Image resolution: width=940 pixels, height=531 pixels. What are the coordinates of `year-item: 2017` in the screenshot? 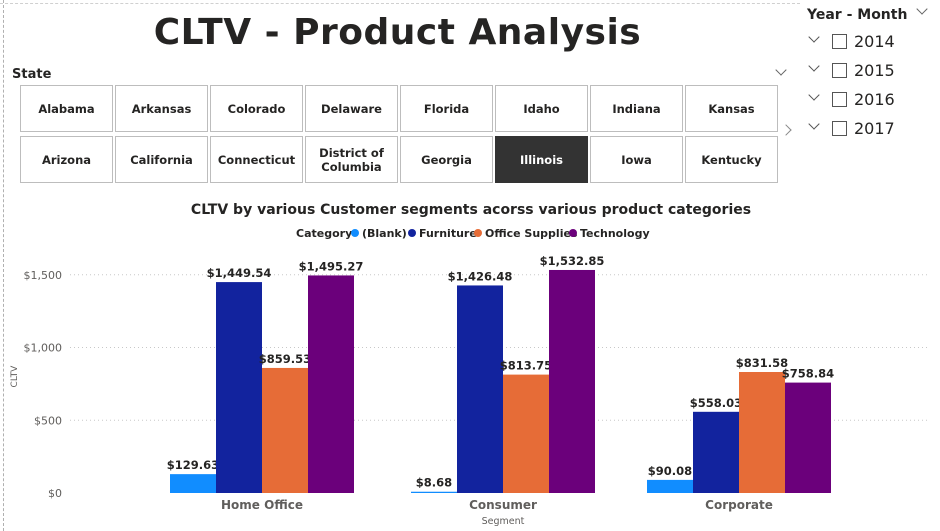 It's located at (868, 129).